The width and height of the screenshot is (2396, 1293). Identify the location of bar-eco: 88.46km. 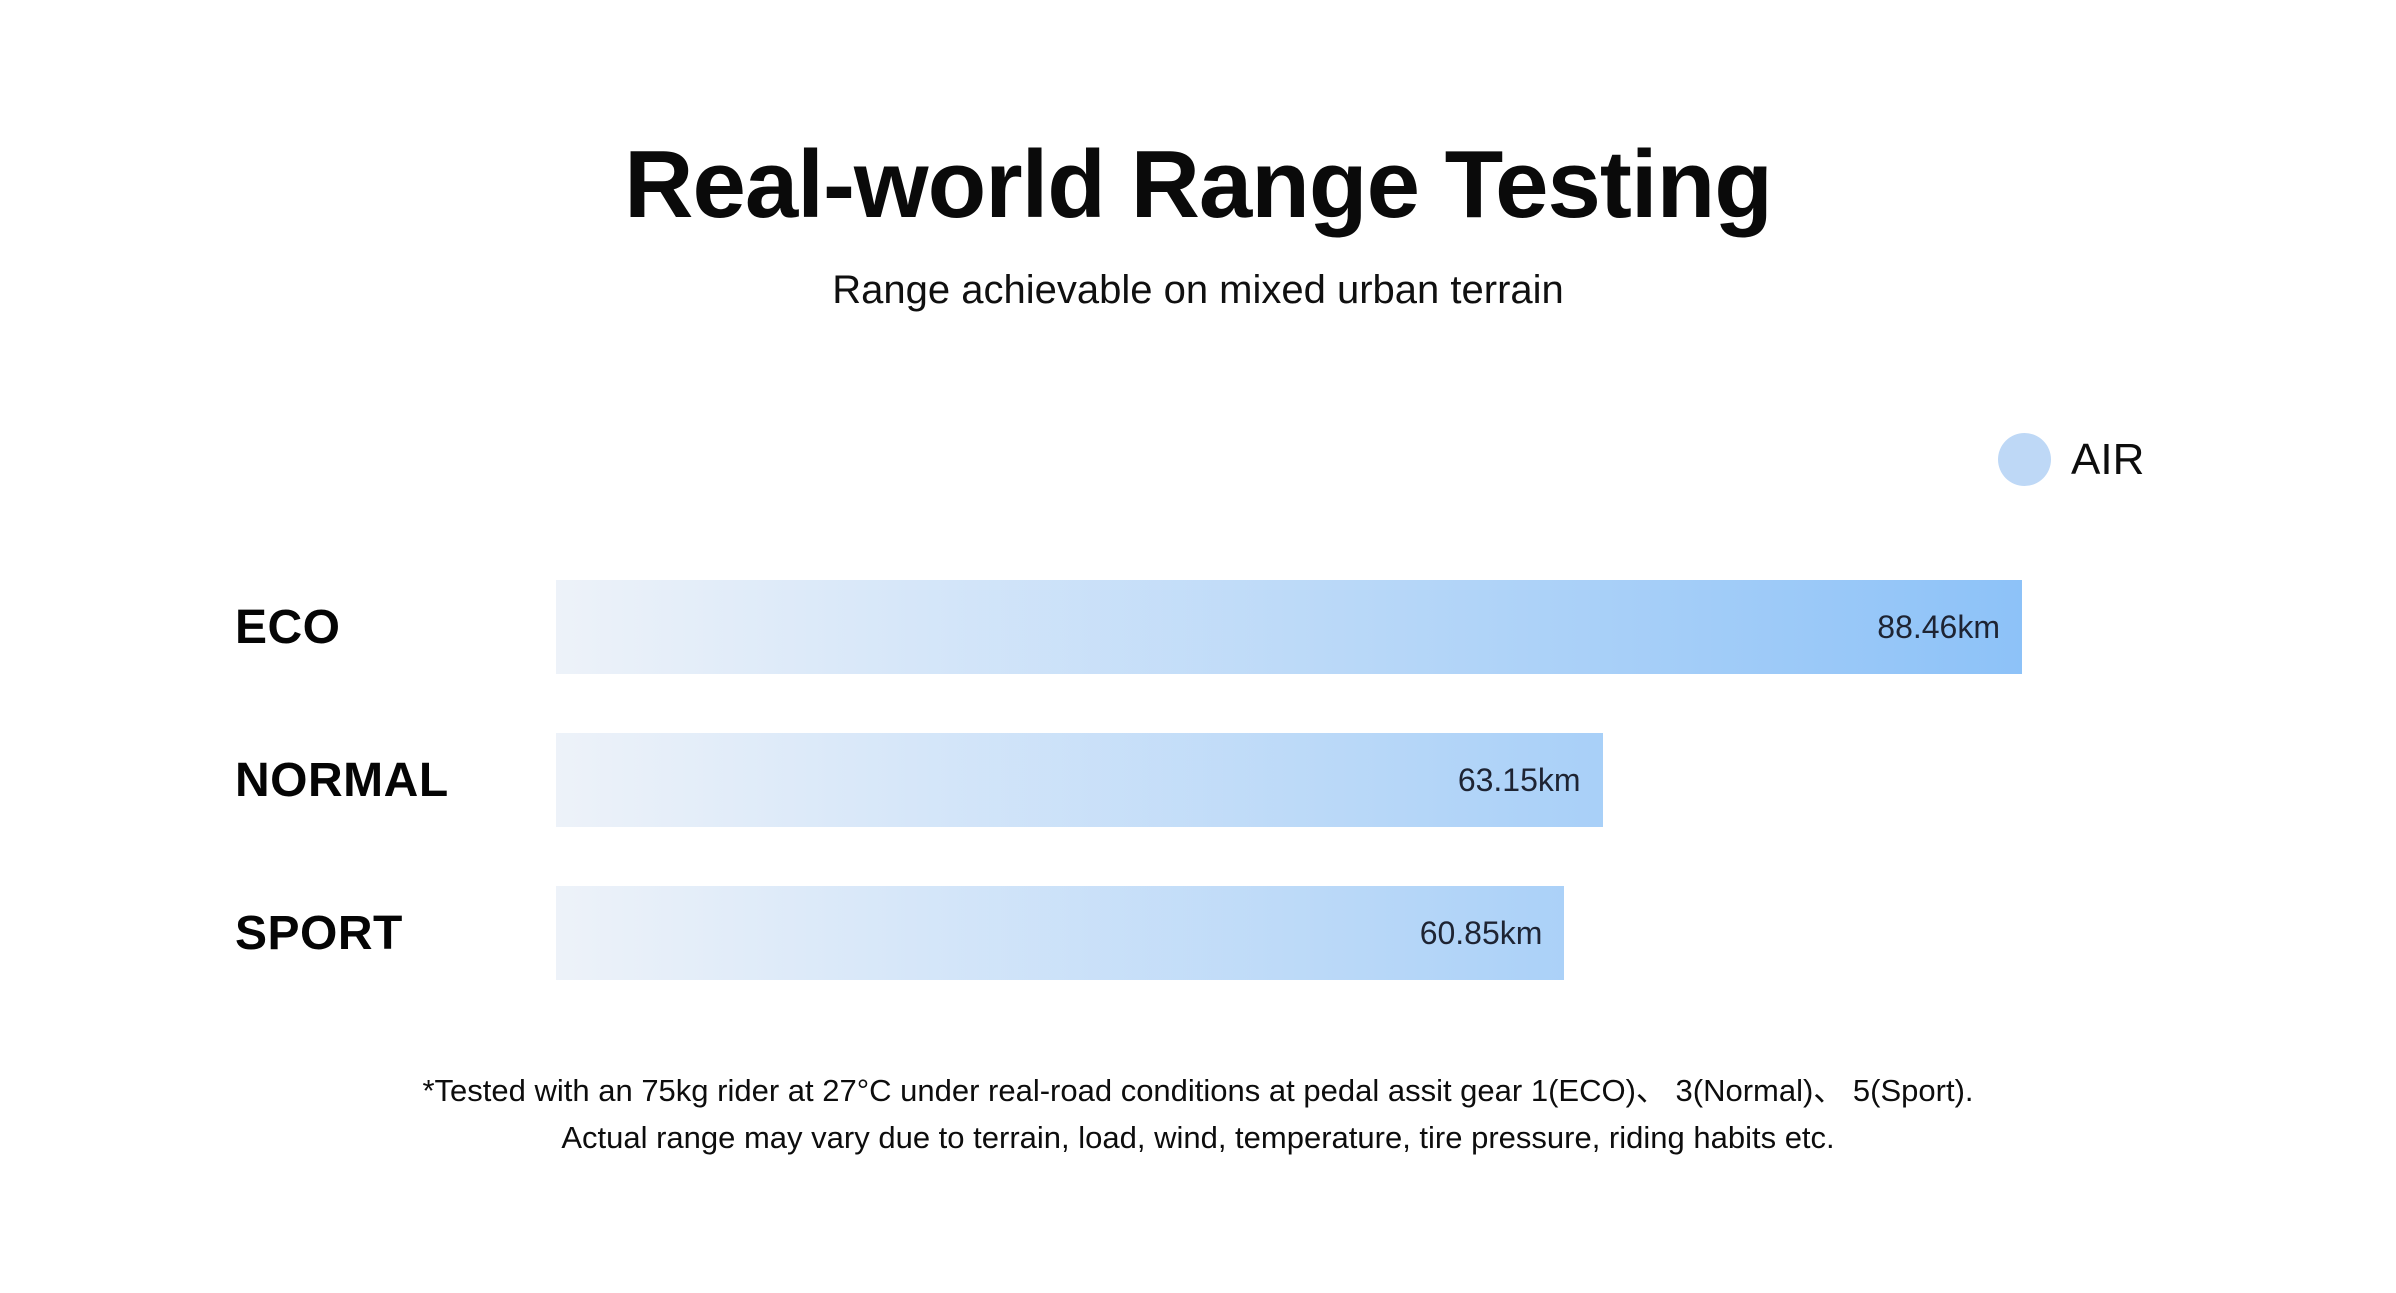
(1289, 627).